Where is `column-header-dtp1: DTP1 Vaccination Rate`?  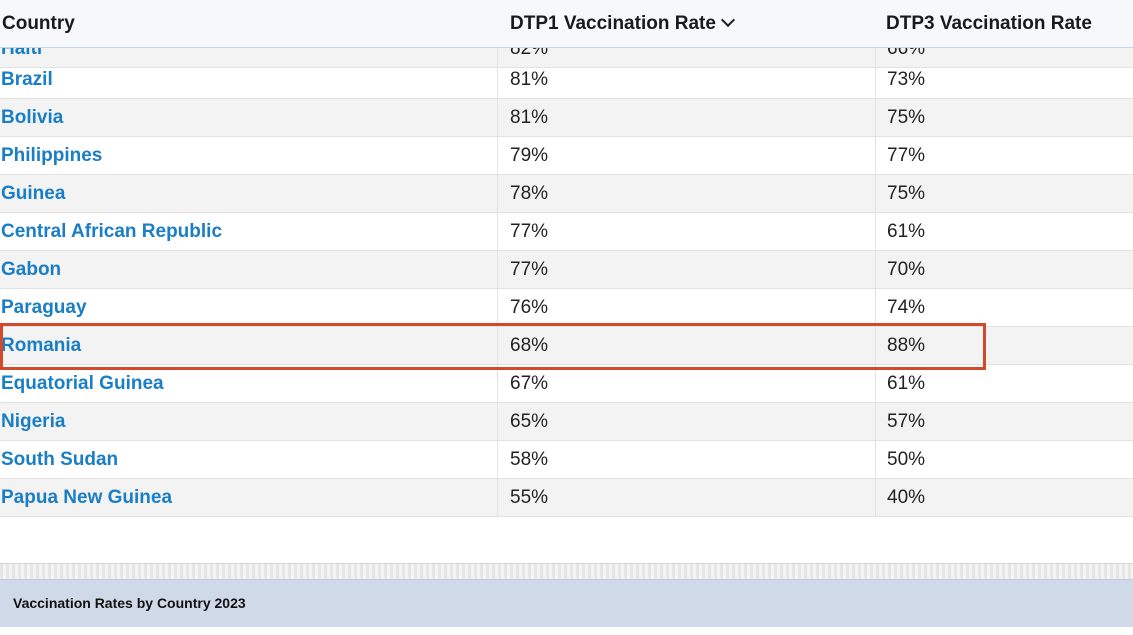 column-header-dtp1: DTP1 Vaccination Rate is located at coordinates (687, 23).